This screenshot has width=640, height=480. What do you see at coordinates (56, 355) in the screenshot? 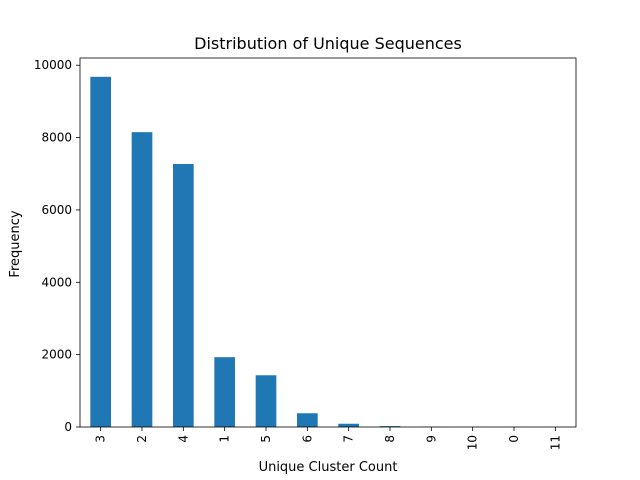
I see `y-tick-label-2000: 2000` at bounding box center [56, 355].